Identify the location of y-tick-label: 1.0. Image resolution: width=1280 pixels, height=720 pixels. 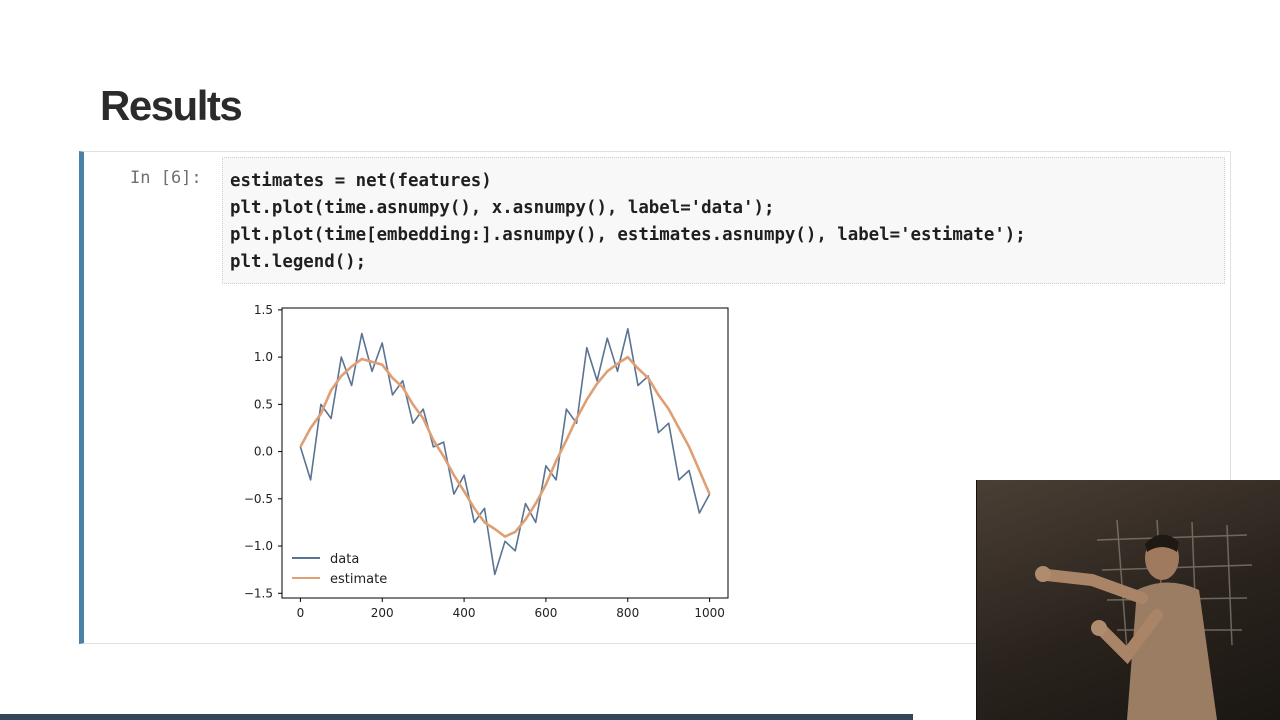
(263, 357).